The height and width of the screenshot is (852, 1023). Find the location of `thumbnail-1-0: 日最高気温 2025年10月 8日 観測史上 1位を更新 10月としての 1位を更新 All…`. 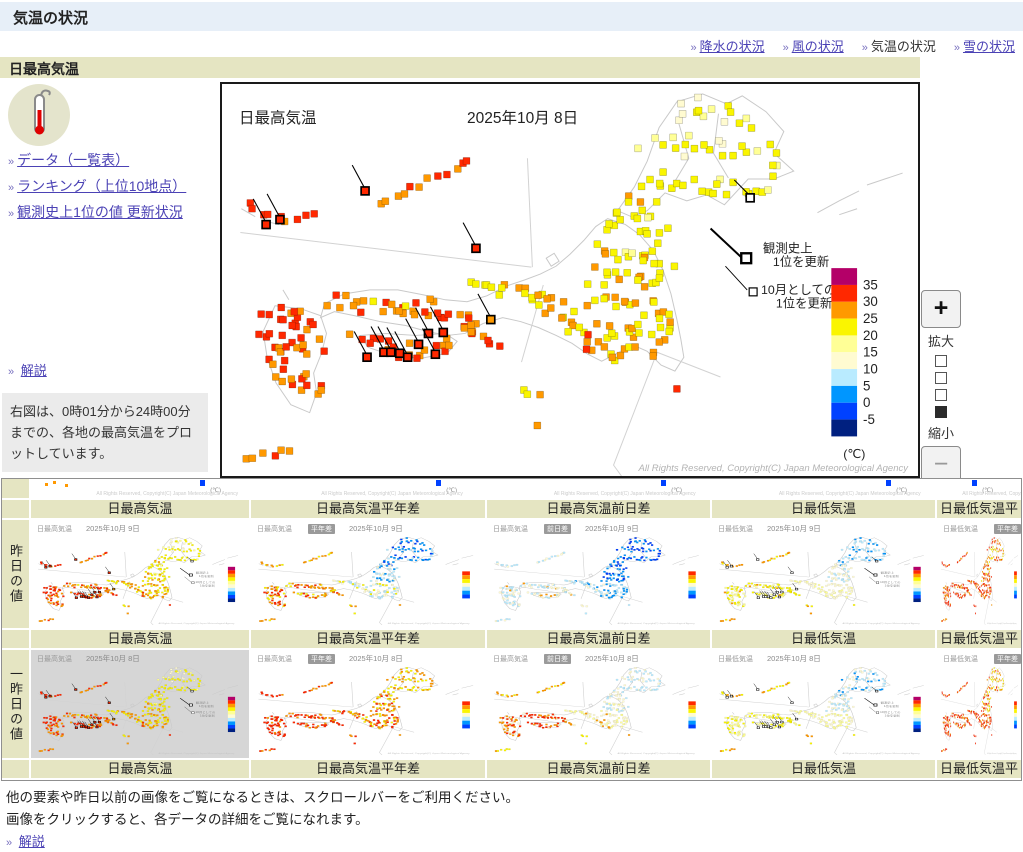

thumbnail-1-0: 日最高気温 2025年10月 8日 観測史上 1位を更新 10月としての 1位を更新 All… is located at coordinates (140, 704).